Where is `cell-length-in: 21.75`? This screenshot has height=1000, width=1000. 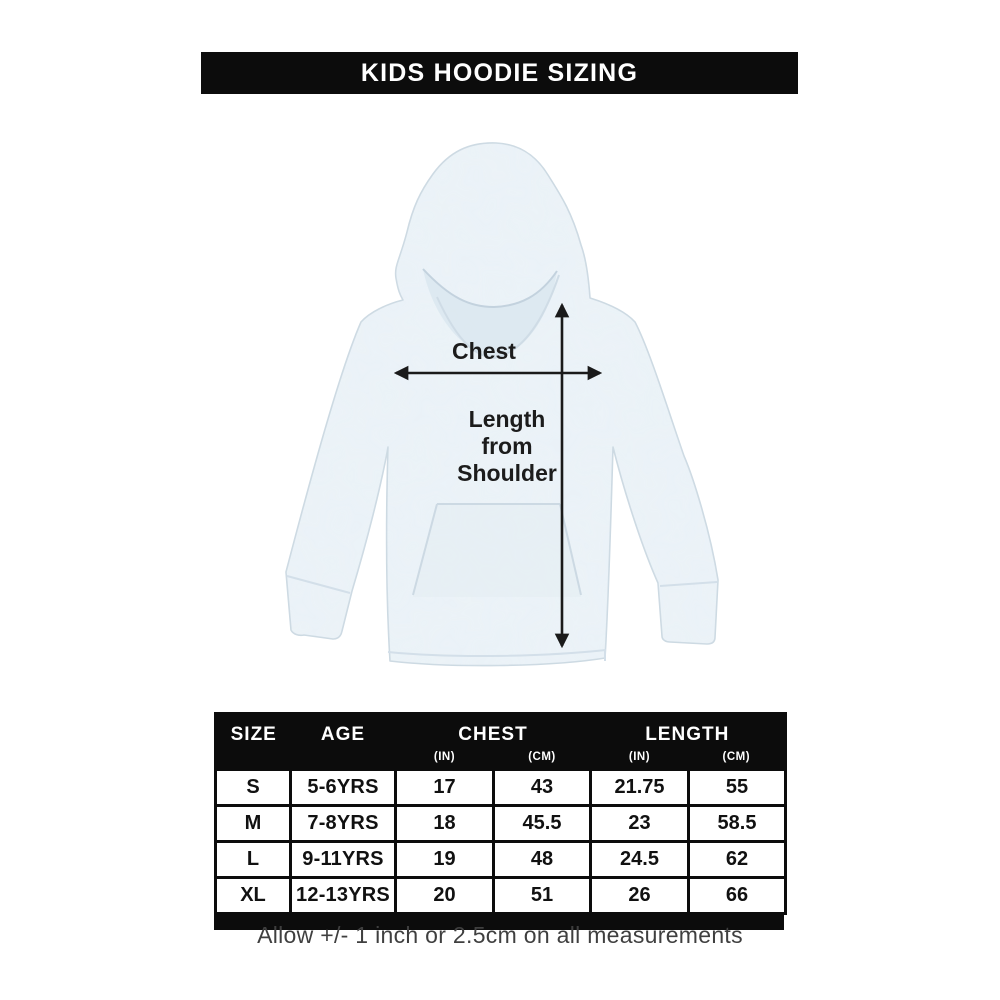
cell-length-in: 21.75 is located at coordinates (639, 787).